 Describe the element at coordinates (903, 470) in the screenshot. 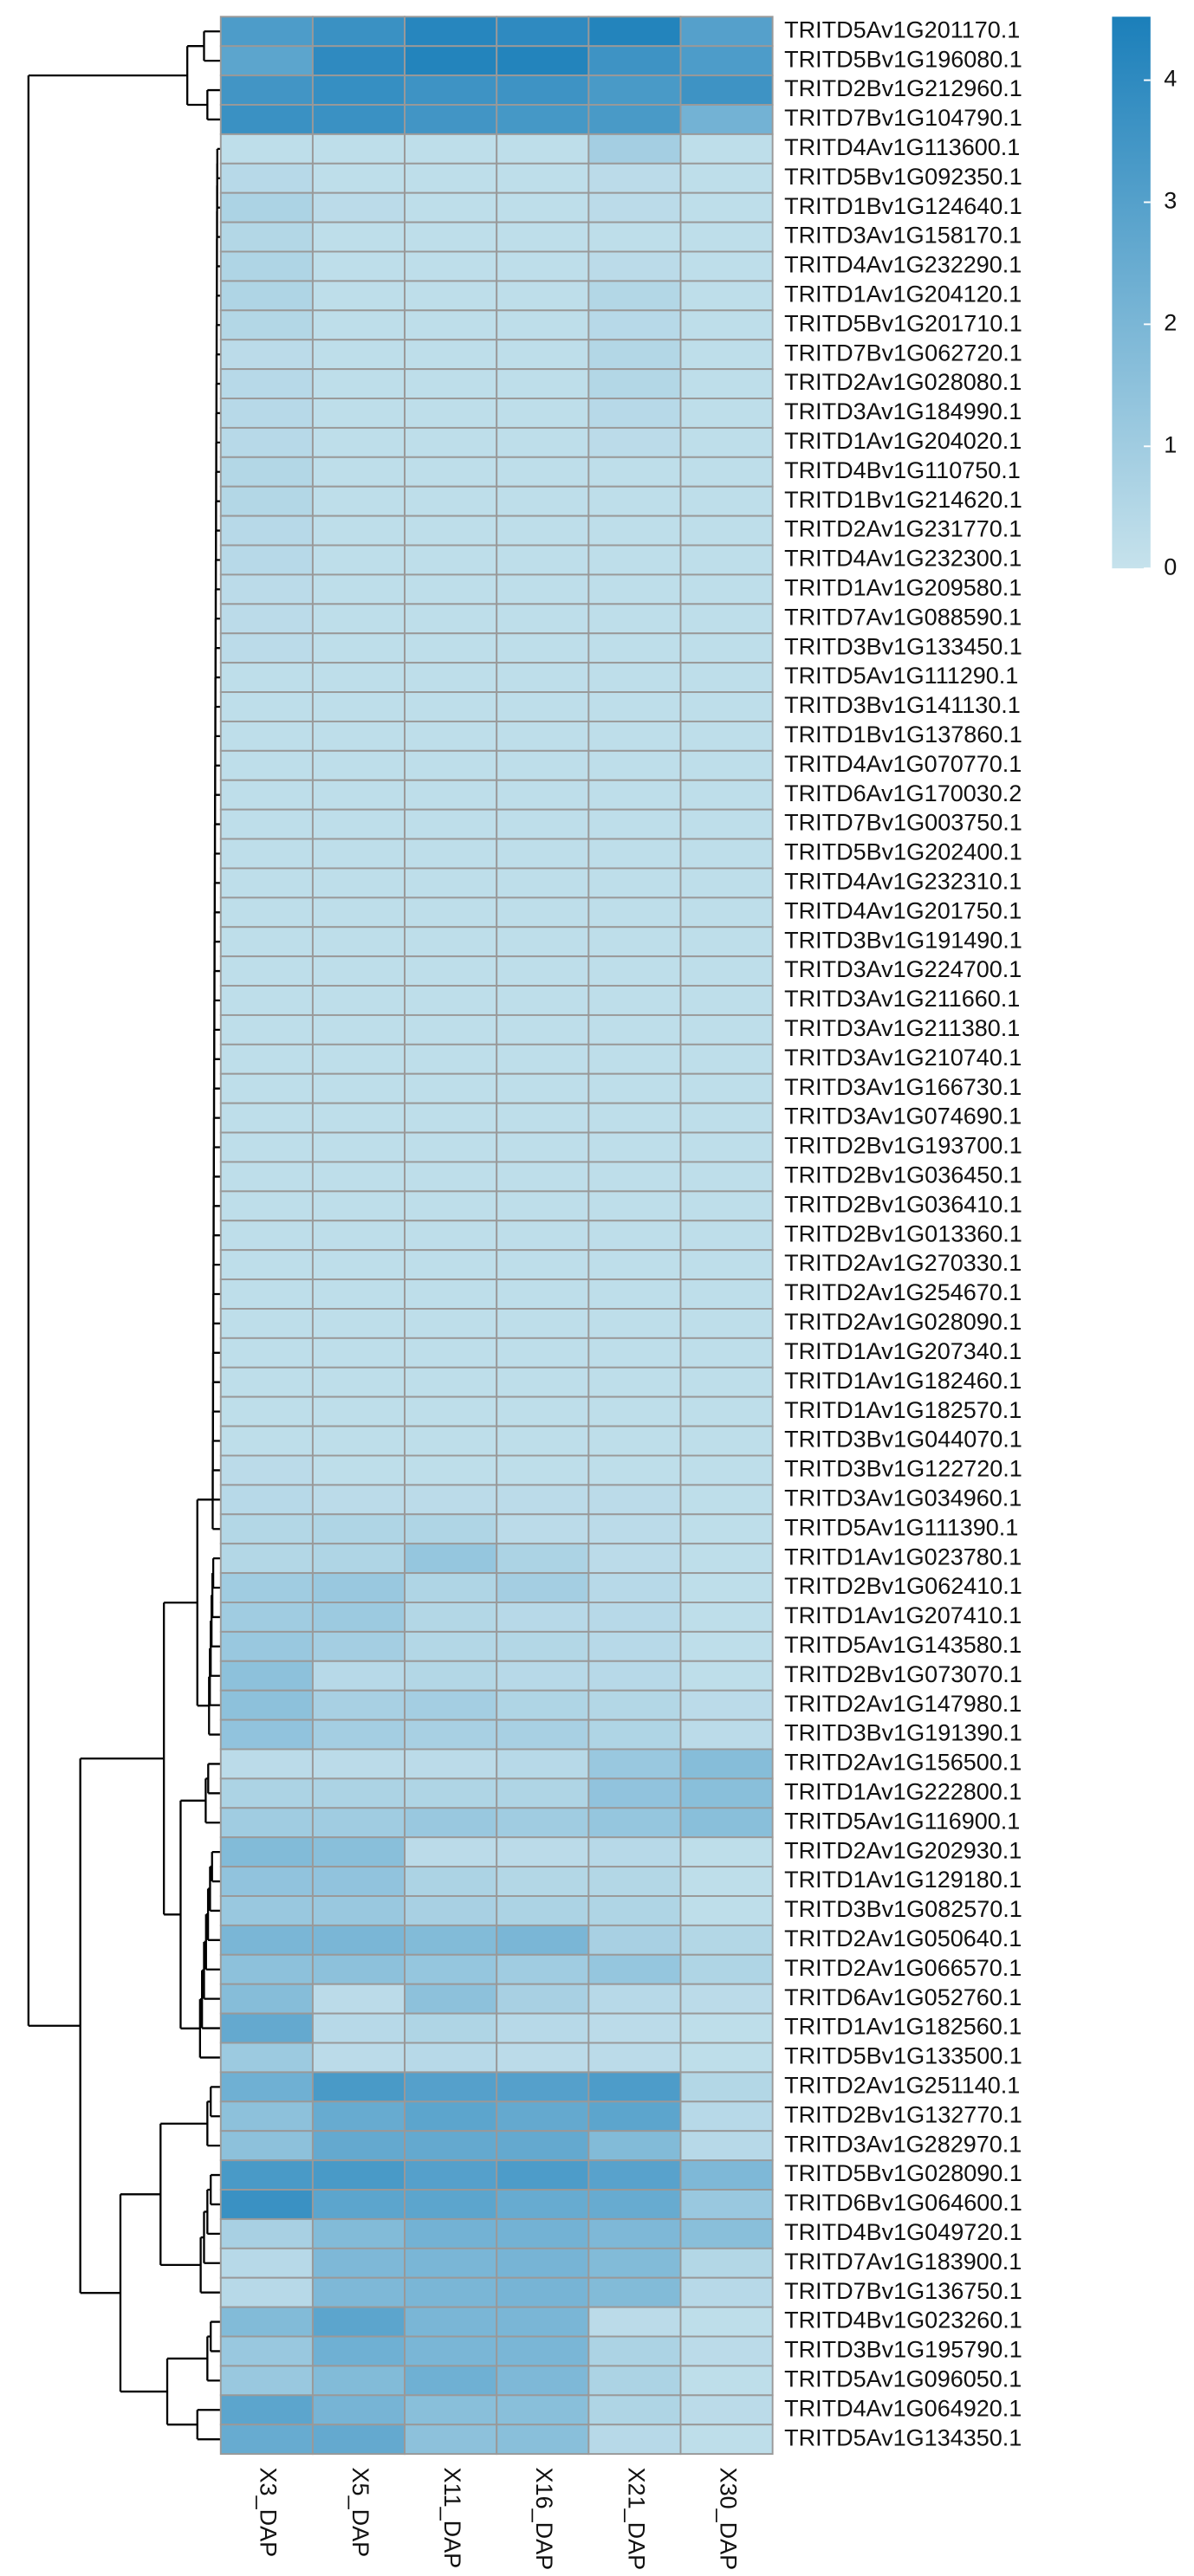

I see `row-label: TRITD4Bv1G110750.1` at that location.